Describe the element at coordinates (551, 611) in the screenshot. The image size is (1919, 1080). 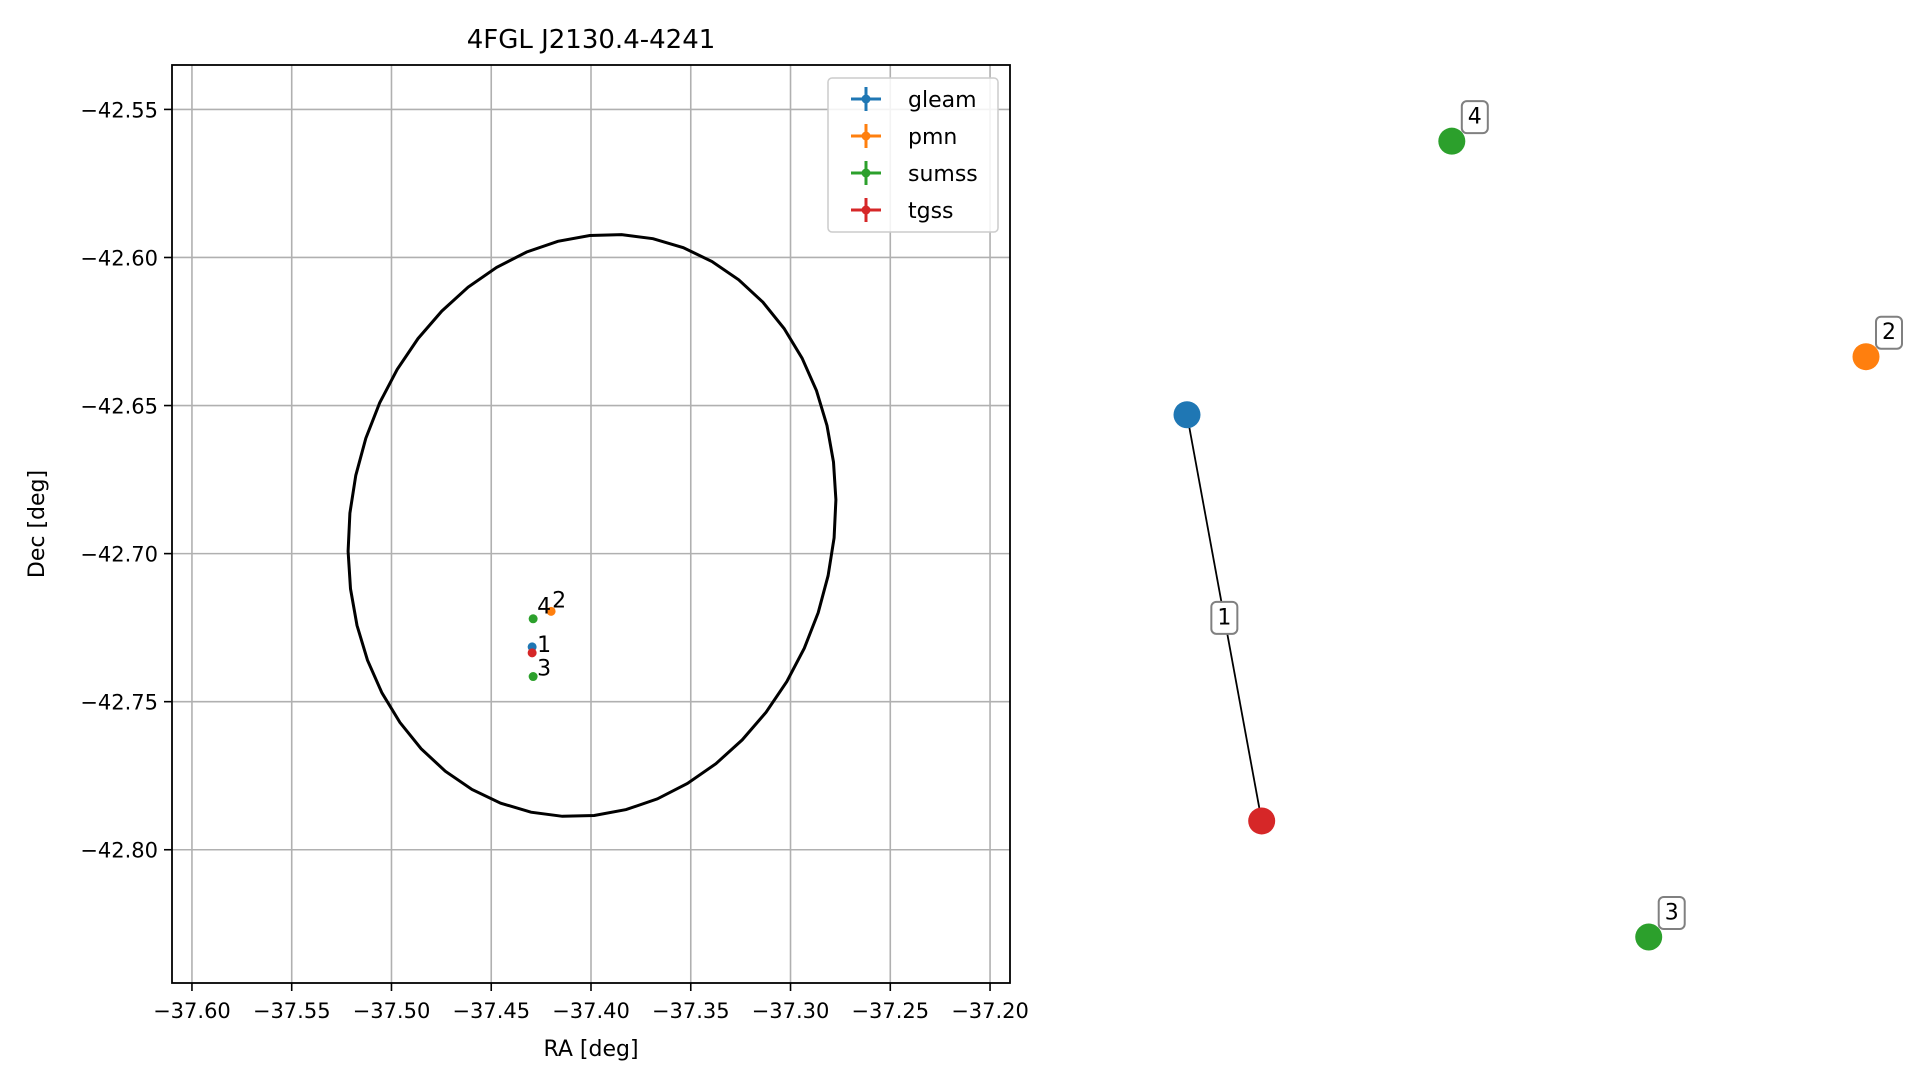
I see `point-pmn` at that location.